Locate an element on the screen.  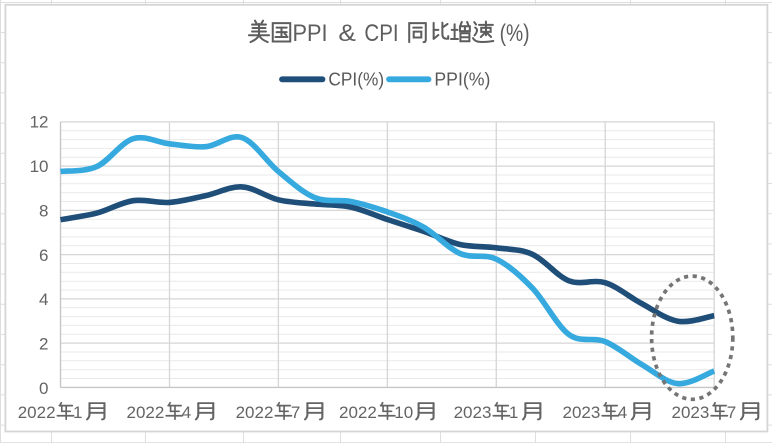
svg-text: CPI(%) is located at coordinates (356, 80).